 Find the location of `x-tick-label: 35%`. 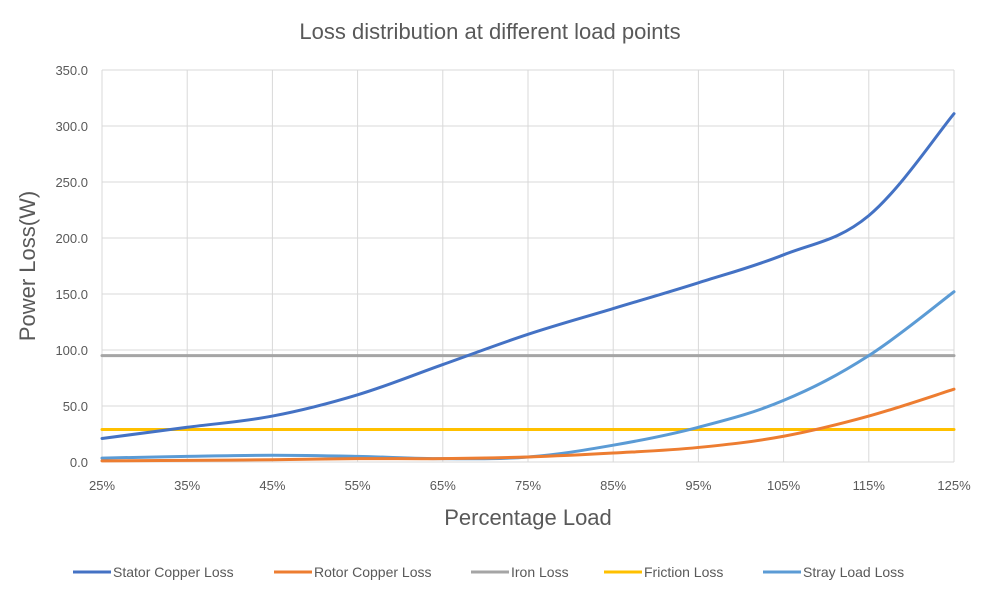

x-tick-label: 35% is located at coordinates (187, 485).